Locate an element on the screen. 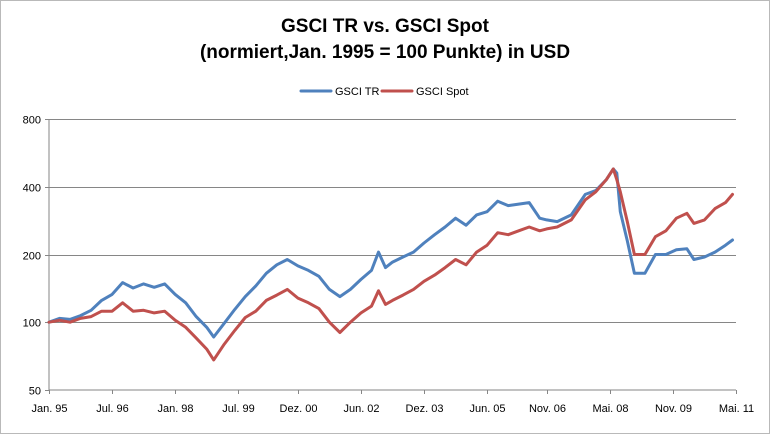 The height and width of the screenshot is (434, 770). x-tick-label-mai-08: Mai. 08 is located at coordinates (610, 409).